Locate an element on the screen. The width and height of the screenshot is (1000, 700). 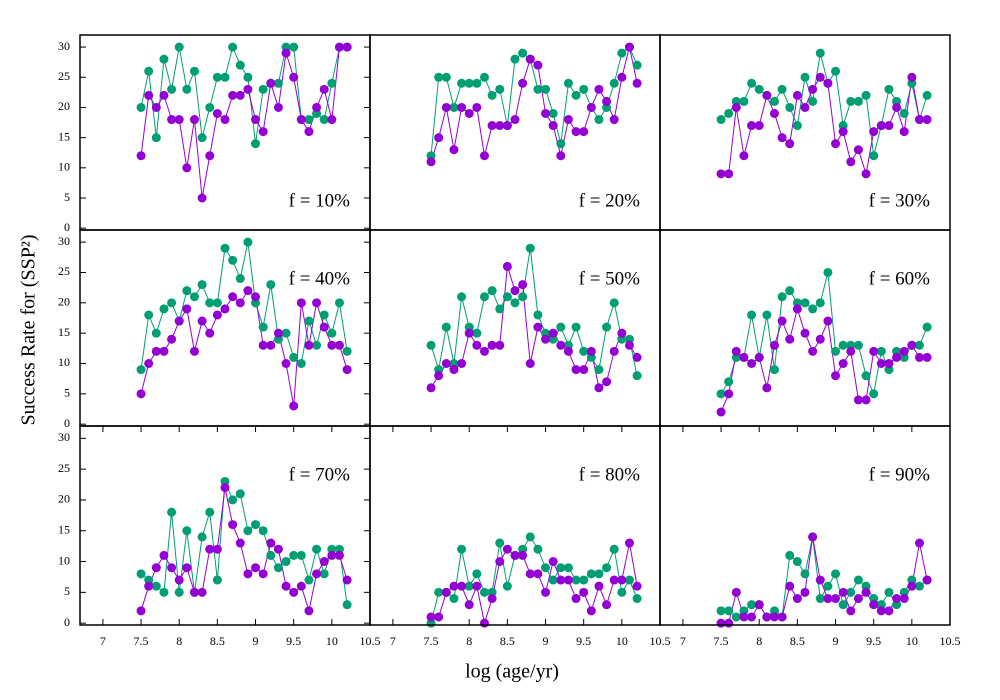
x-tick-label: 10 is located at coordinates (912, 641).